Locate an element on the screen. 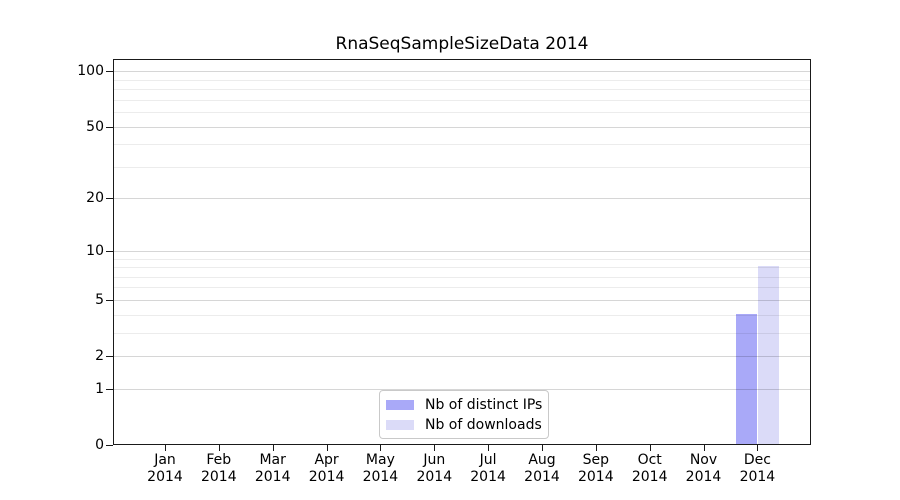 Image resolution: width=900 pixels, height=500 pixels. month-label: Nov is located at coordinates (703, 460).